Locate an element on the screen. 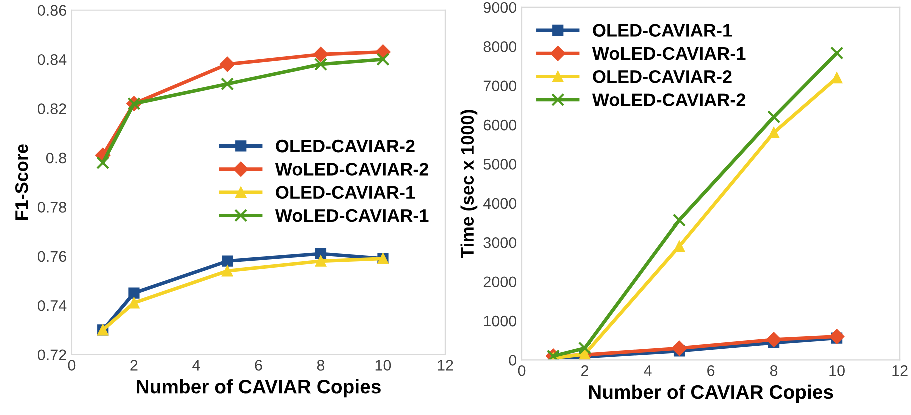 Image resolution: width=911 pixels, height=415 pixels. y-tick-label: 7000 is located at coordinates (500, 86).